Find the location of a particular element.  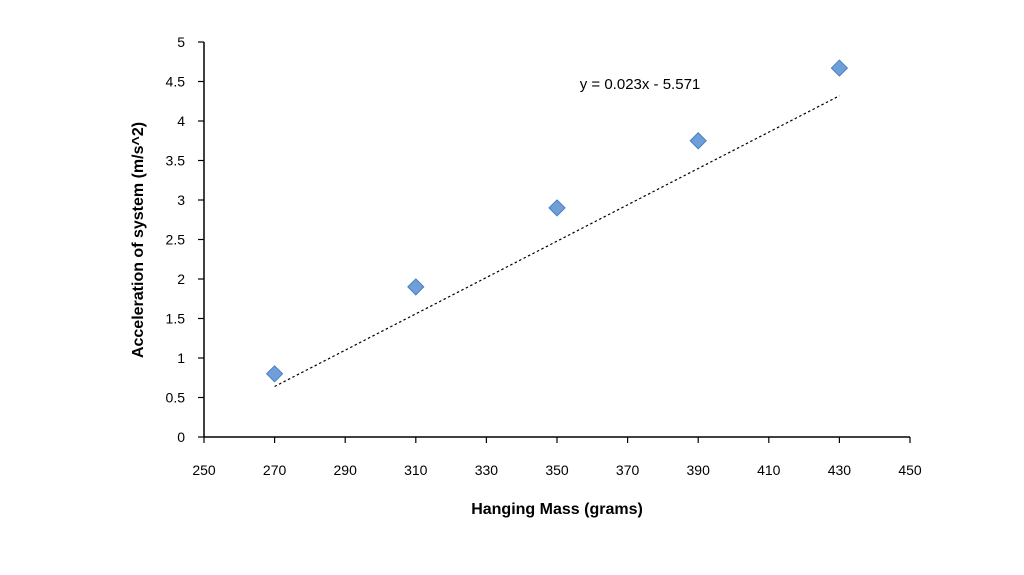

x-tick-label: 410 is located at coordinates (769, 470).